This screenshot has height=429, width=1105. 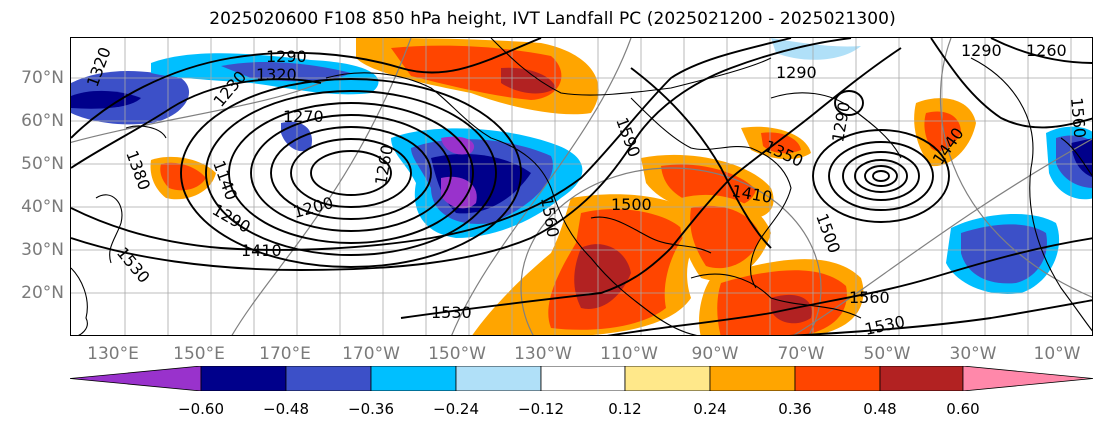 I want to click on lon-label-10w: 10°W, so click(x=1057, y=354).